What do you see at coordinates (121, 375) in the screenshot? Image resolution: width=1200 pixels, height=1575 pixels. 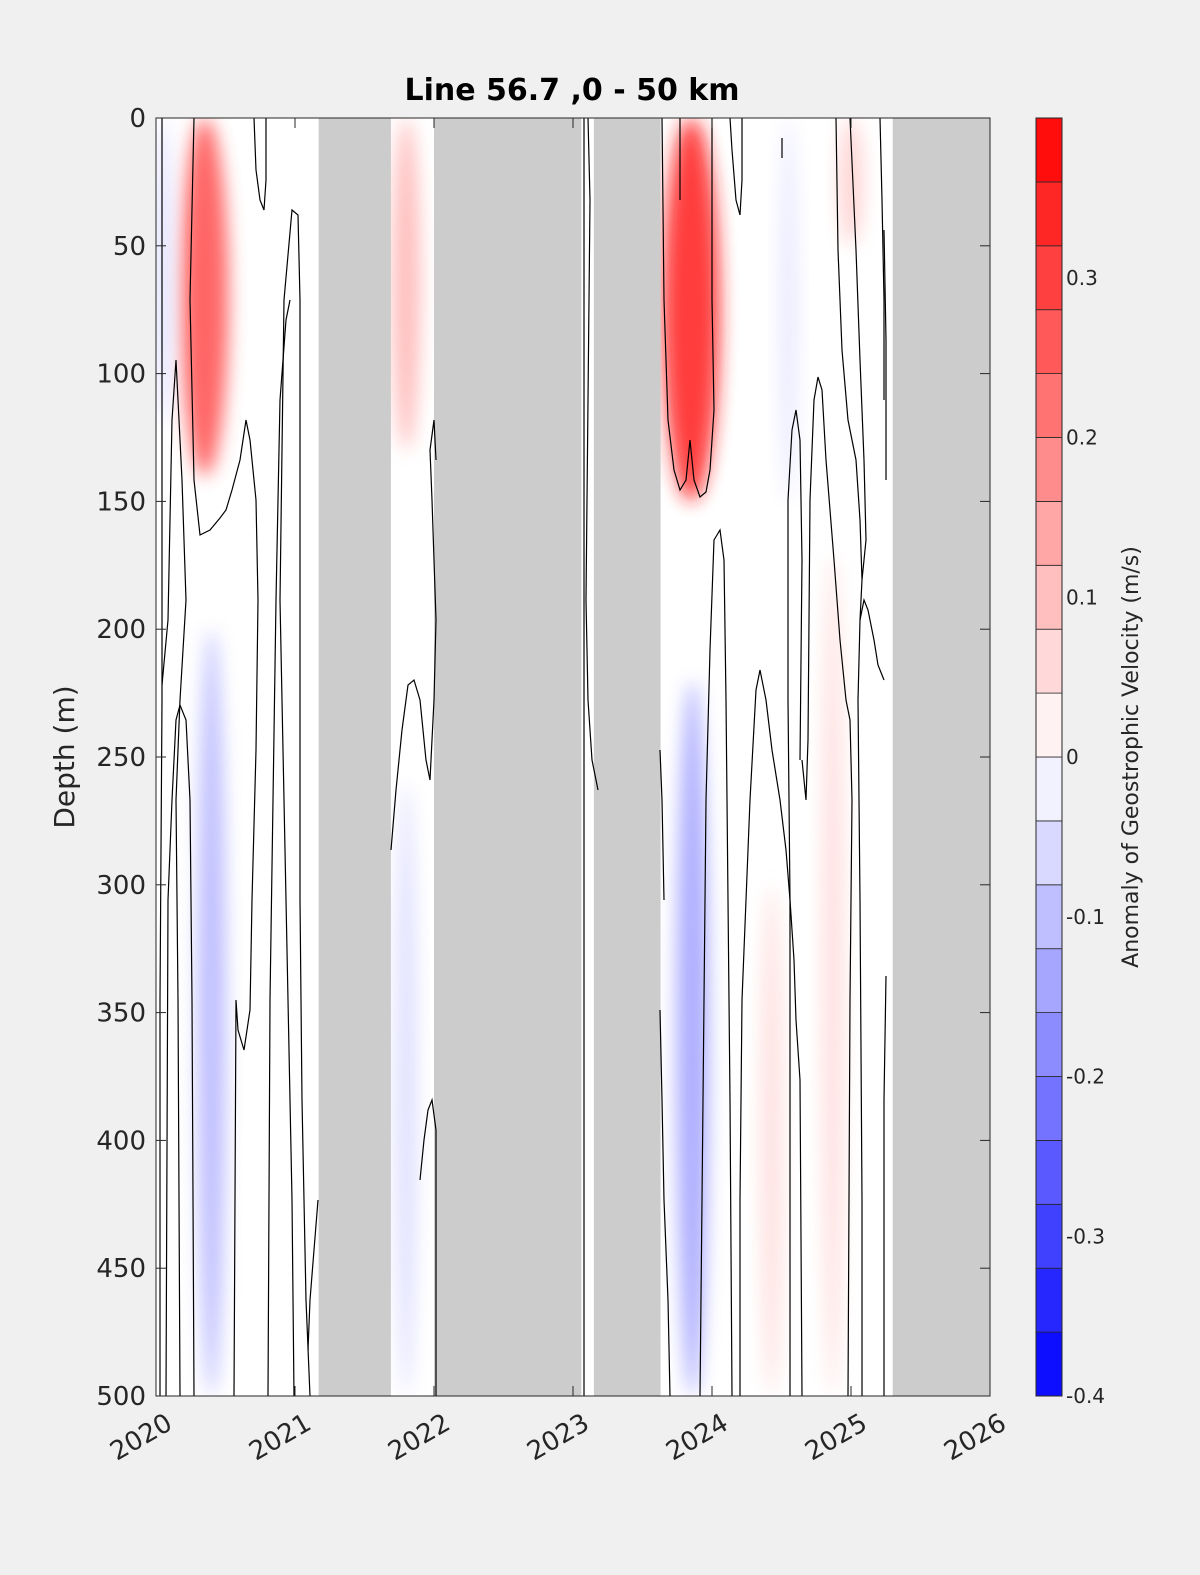 I see `y-tick-label: 100` at bounding box center [121, 375].